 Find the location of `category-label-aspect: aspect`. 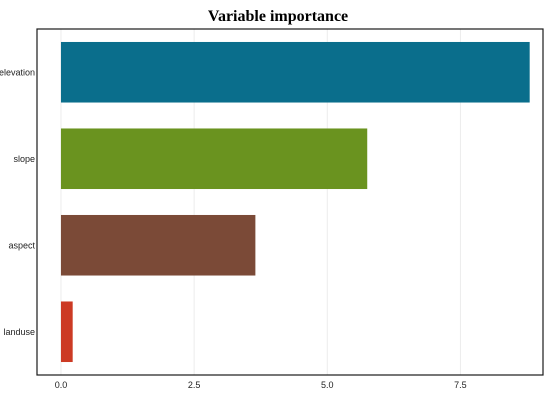

category-label-aspect: aspect is located at coordinates (21, 245).